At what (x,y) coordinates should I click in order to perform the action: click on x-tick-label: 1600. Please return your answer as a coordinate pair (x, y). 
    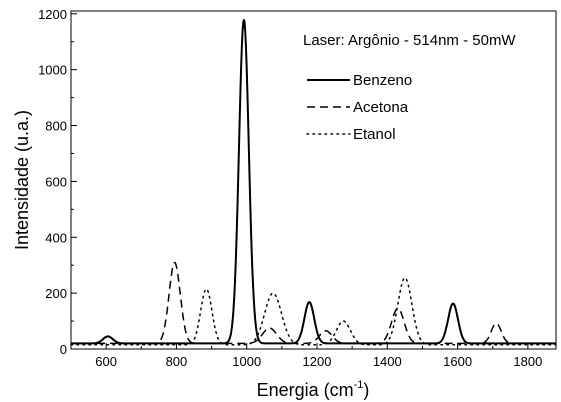
    Looking at the image, I should click on (457, 361).